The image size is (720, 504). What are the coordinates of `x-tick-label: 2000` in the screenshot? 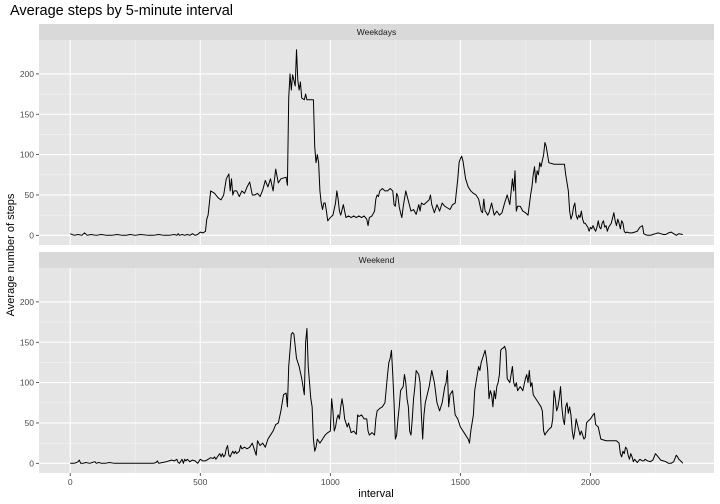 It's located at (590, 482).